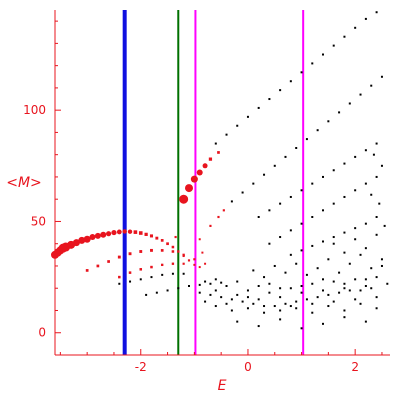 Image resolution: width=400 pixels, height=400 pixels. I want to click on x-tick-label-2: 2, so click(355, 367).